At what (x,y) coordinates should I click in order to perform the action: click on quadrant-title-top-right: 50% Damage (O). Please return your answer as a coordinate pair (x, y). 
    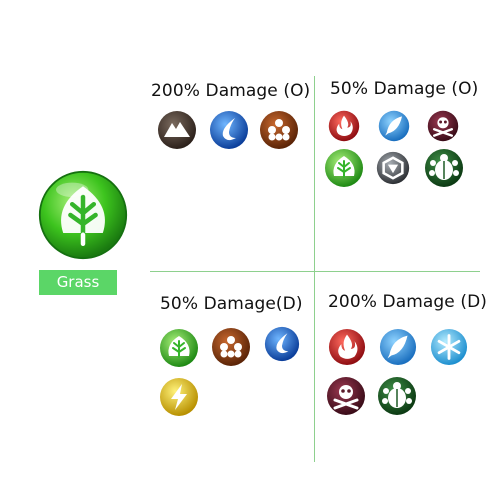
    Looking at the image, I should click on (404, 89).